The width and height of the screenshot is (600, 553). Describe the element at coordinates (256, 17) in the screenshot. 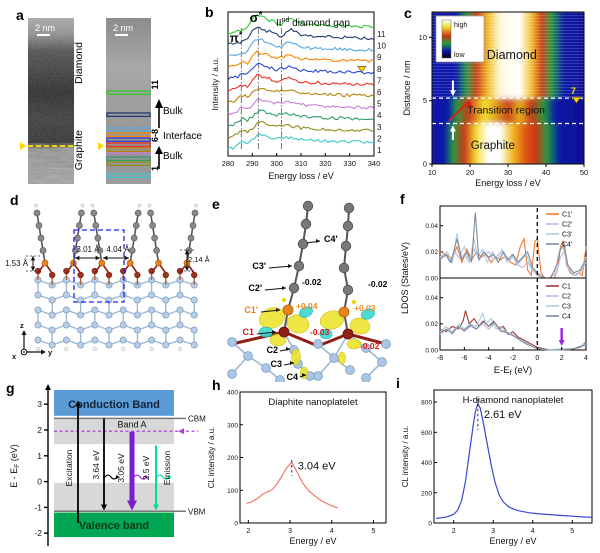

I see `sigma-star-annotation: σ*` at that location.